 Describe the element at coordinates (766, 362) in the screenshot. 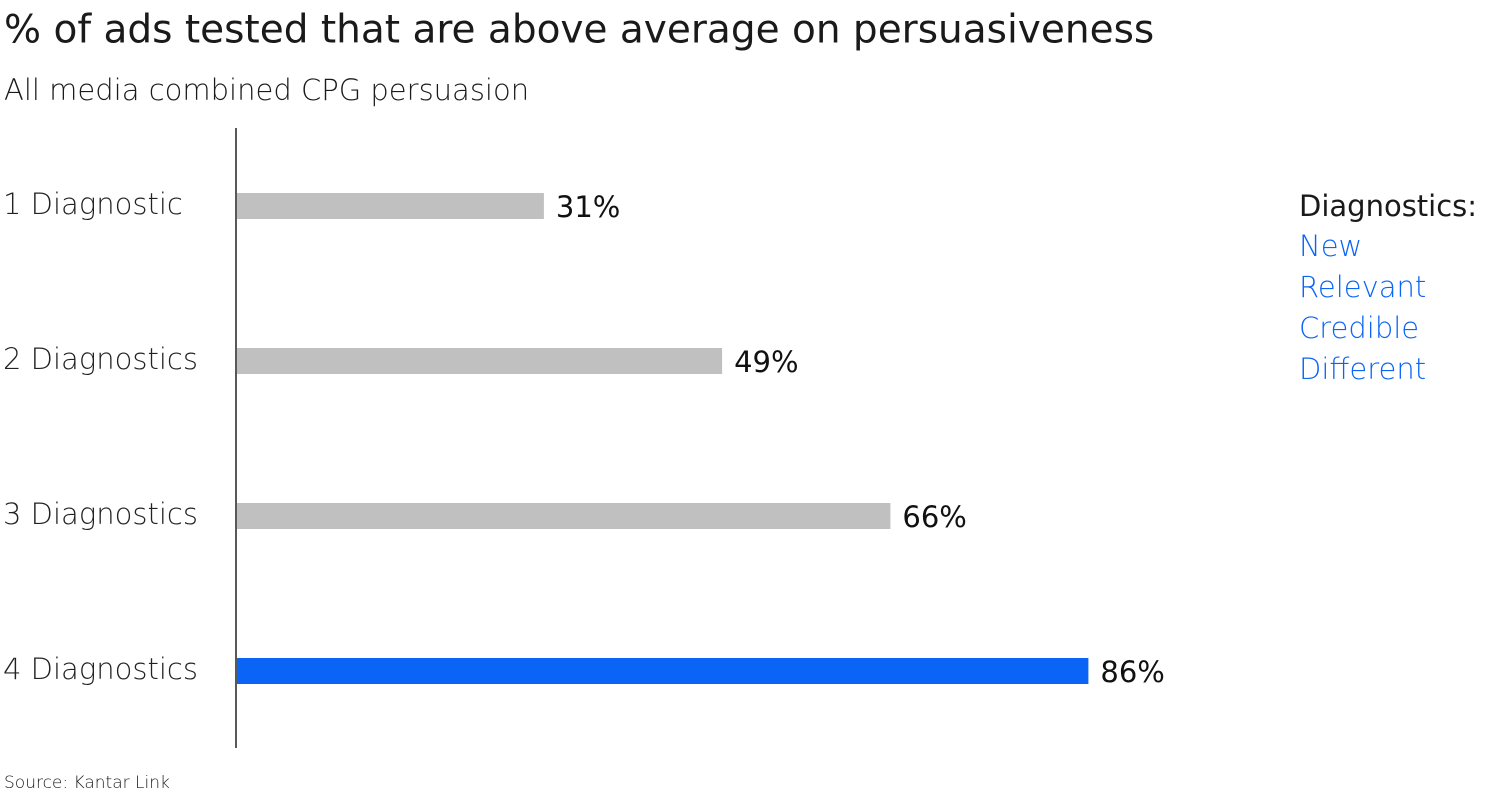

I see `value-label: 49%` at that location.